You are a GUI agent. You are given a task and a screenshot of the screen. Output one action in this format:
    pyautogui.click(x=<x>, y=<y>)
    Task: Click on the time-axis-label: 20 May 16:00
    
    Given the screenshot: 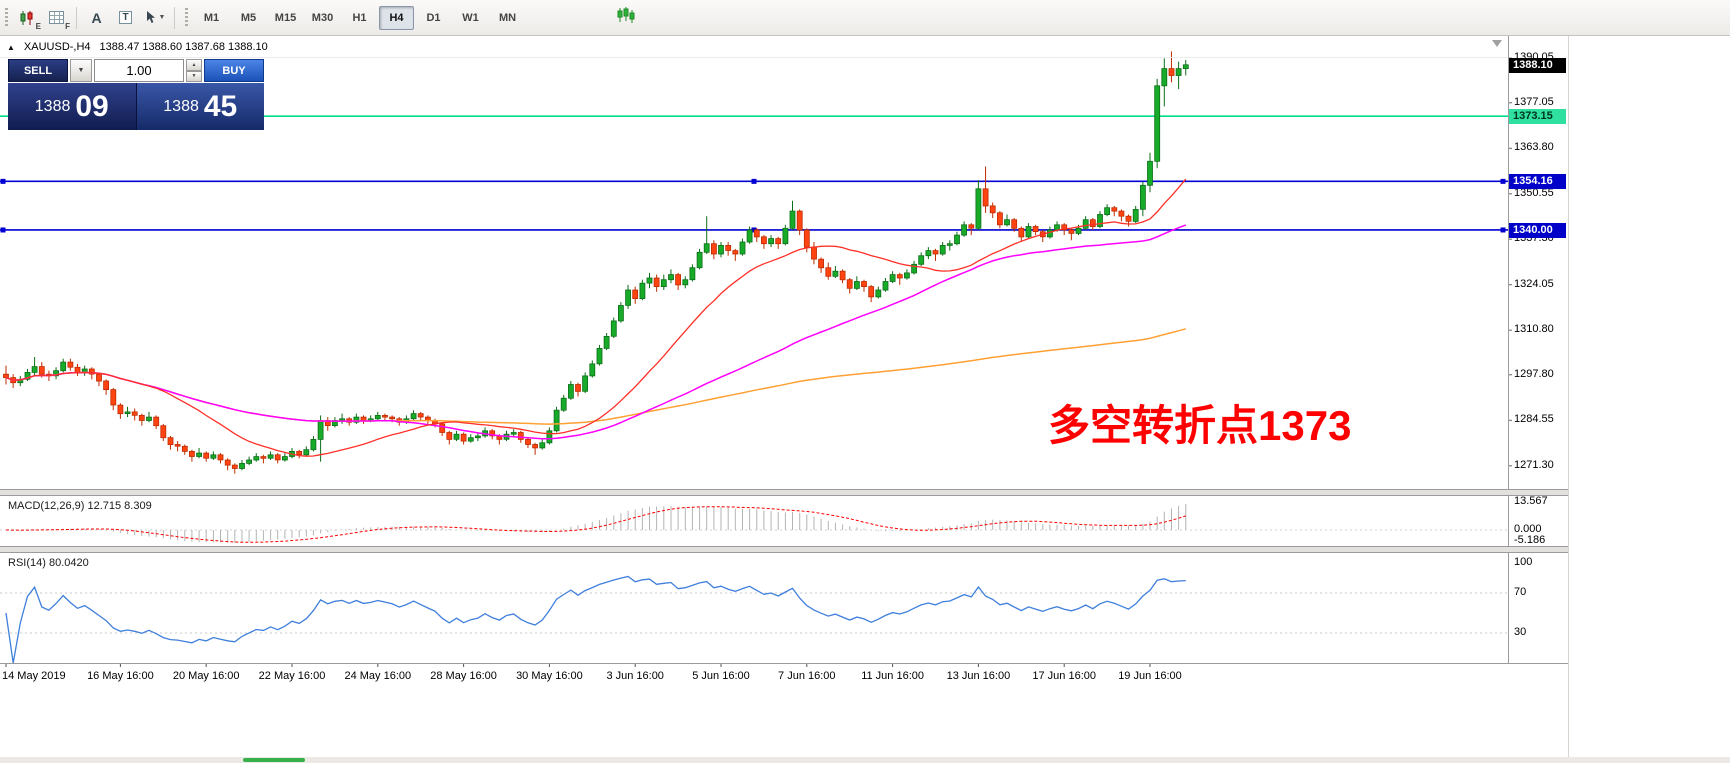 What is the action you would take?
    pyautogui.click(x=206, y=676)
    